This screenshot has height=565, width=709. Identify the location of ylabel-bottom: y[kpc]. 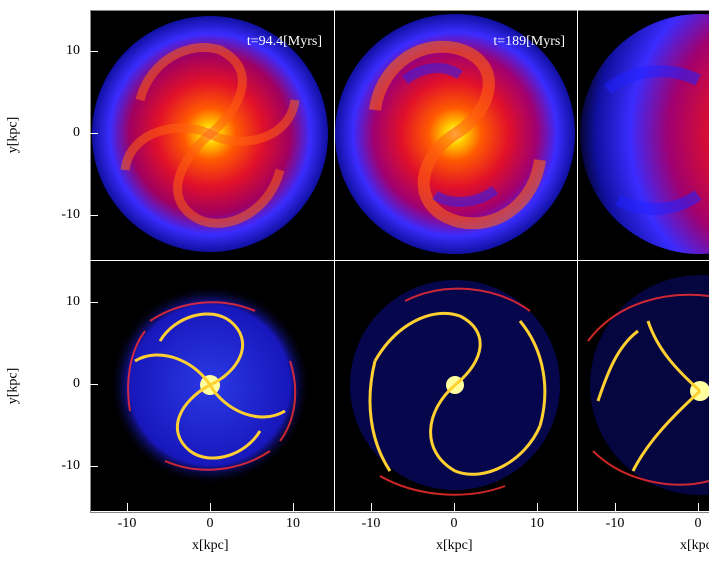
(13, 386).